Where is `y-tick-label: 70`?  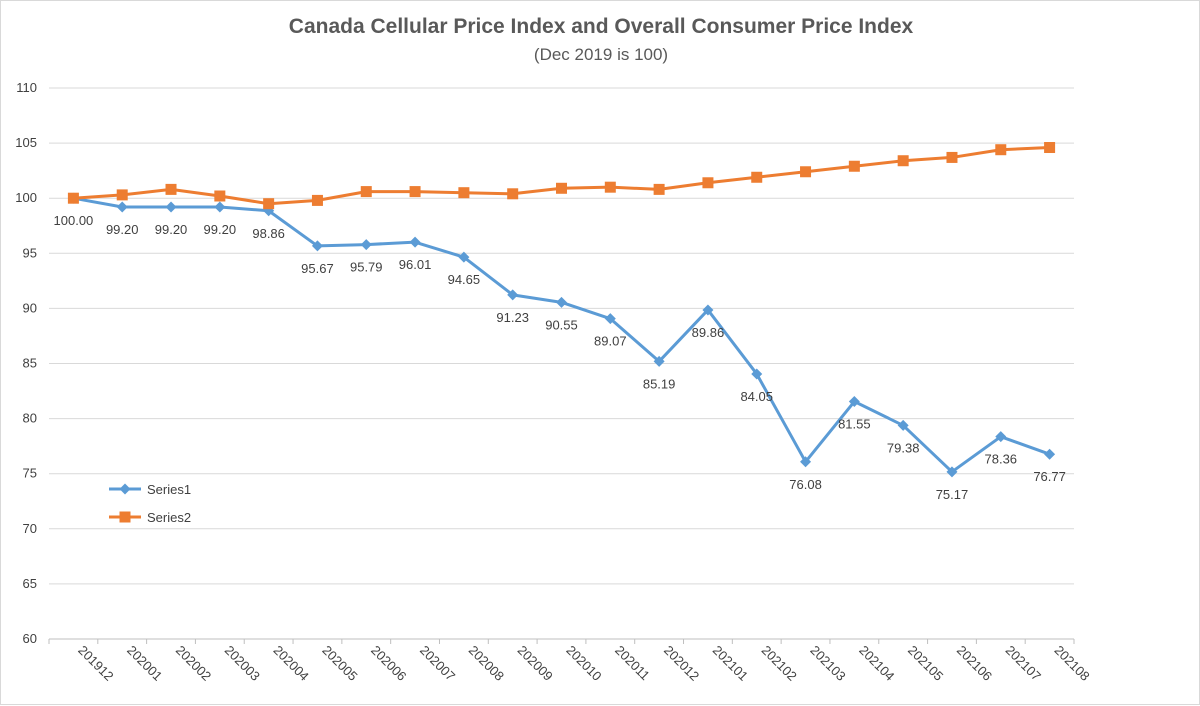 y-tick-label: 70 is located at coordinates (30, 528).